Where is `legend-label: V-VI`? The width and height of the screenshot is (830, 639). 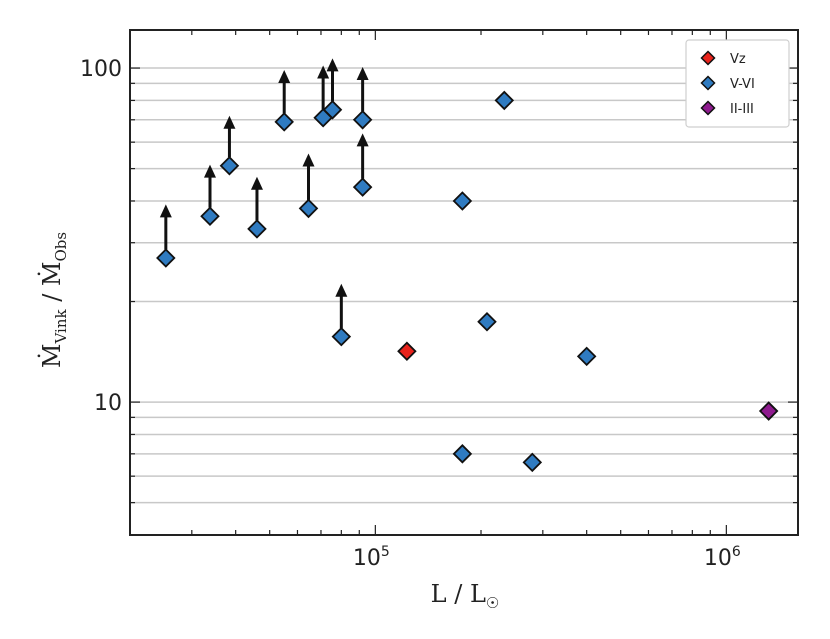
legend-label: V-VI is located at coordinates (742, 84).